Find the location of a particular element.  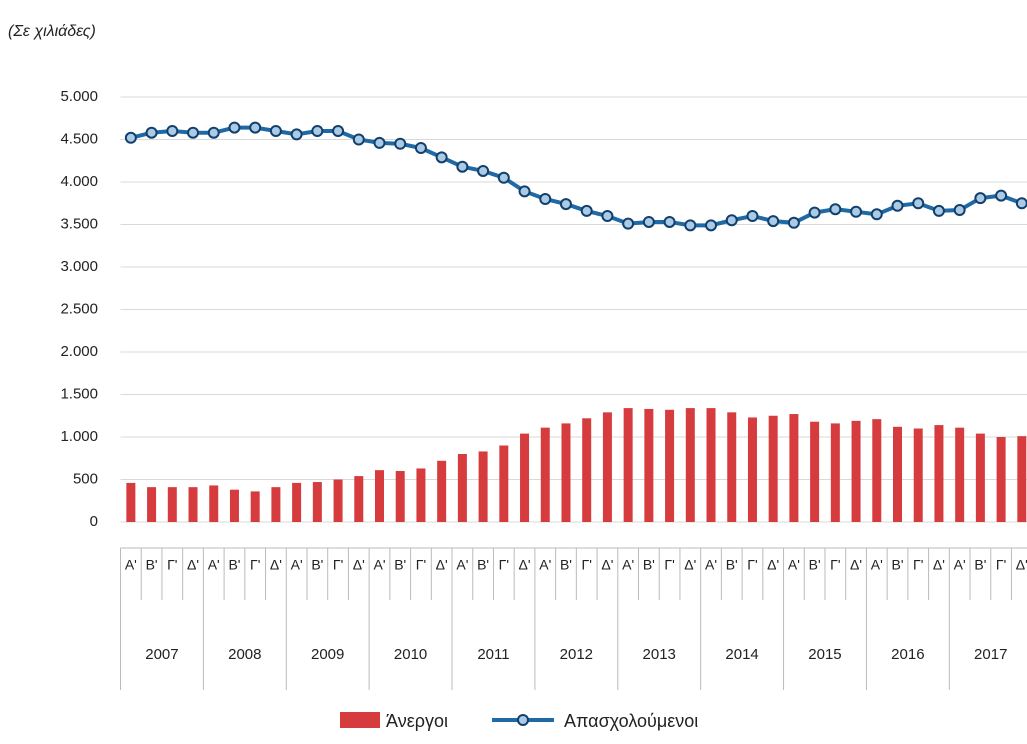

year-label: 2008 is located at coordinates (244, 654).